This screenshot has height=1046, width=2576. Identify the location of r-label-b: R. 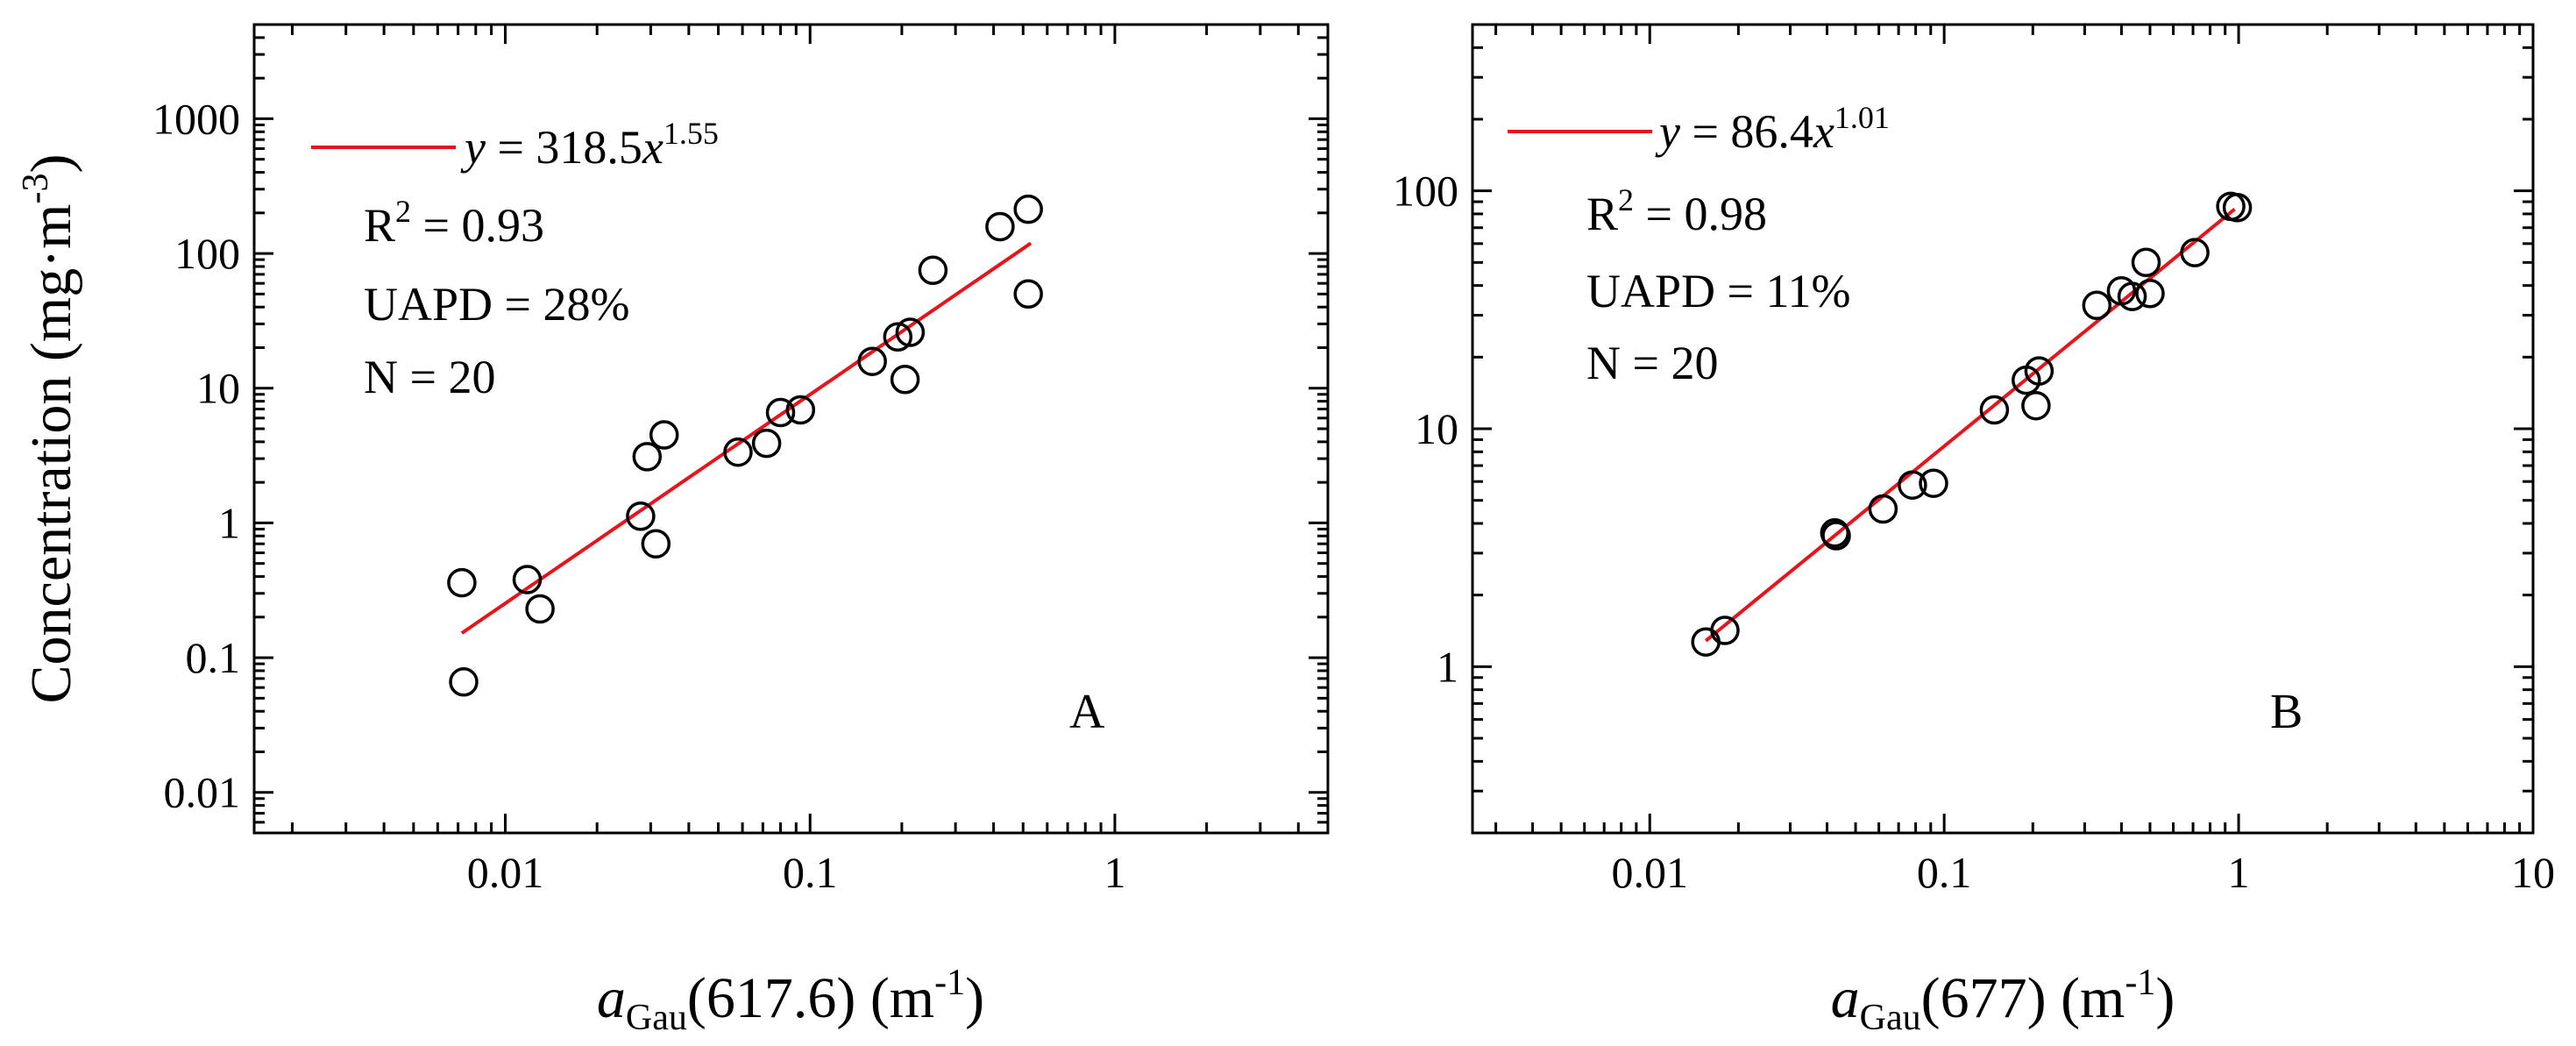
(1602, 214).